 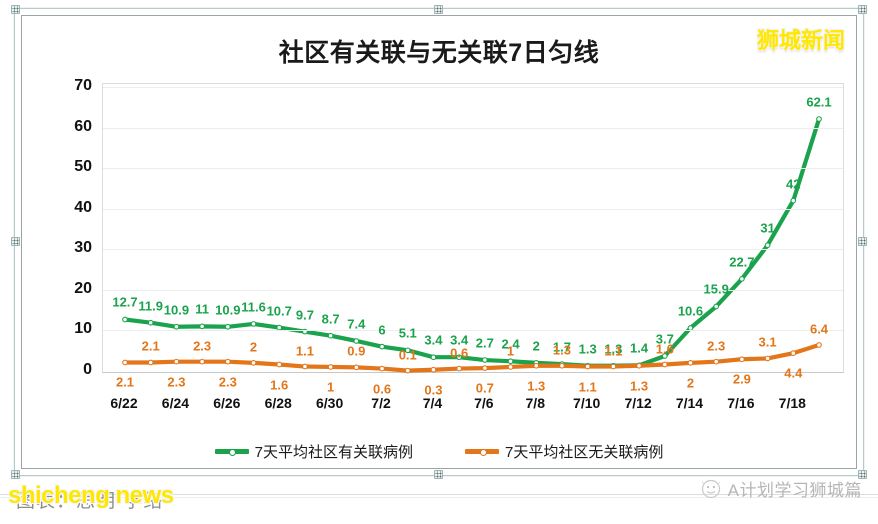 I want to click on resize-handle-bottom-center, so click(x=438, y=474).